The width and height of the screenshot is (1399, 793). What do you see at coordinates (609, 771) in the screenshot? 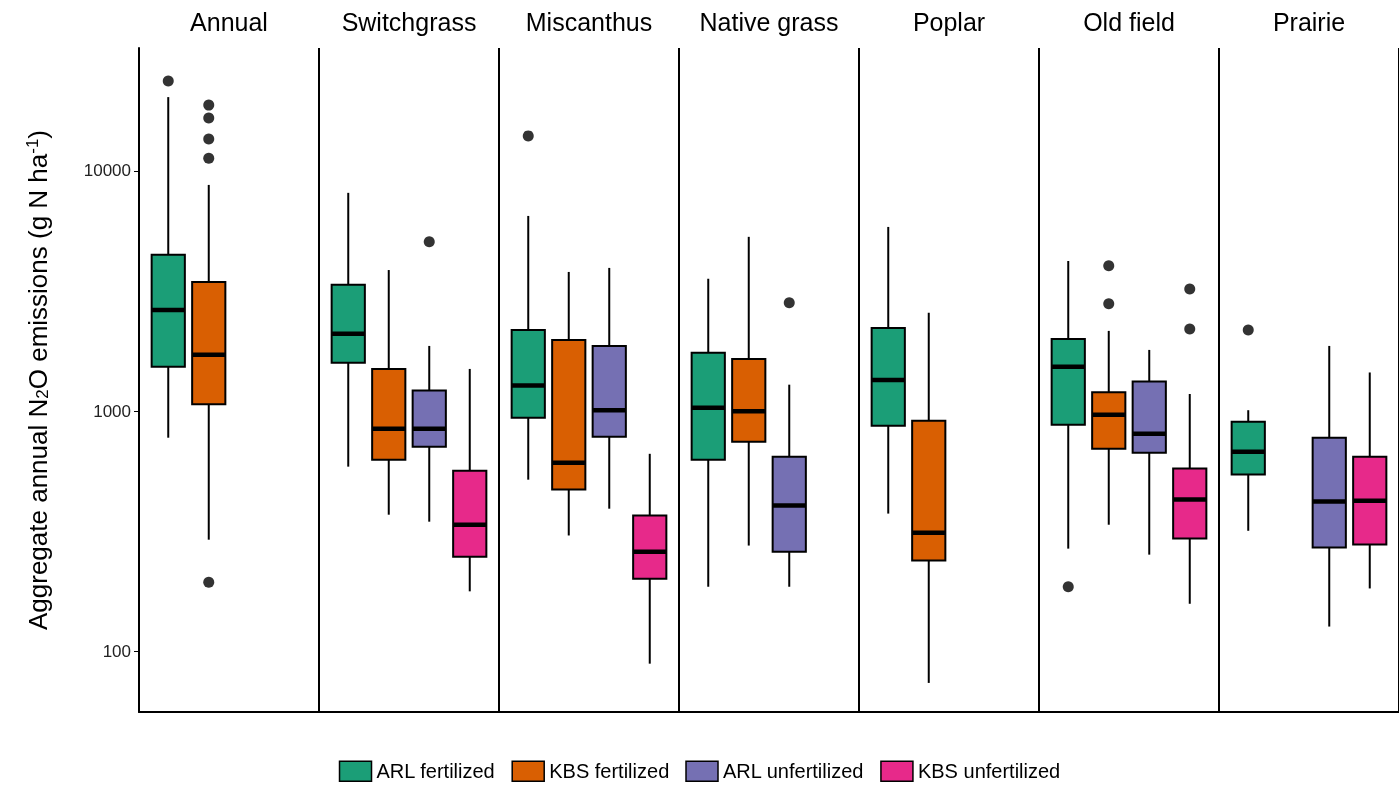
I see `legend-label: KBS fertilized` at bounding box center [609, 771].